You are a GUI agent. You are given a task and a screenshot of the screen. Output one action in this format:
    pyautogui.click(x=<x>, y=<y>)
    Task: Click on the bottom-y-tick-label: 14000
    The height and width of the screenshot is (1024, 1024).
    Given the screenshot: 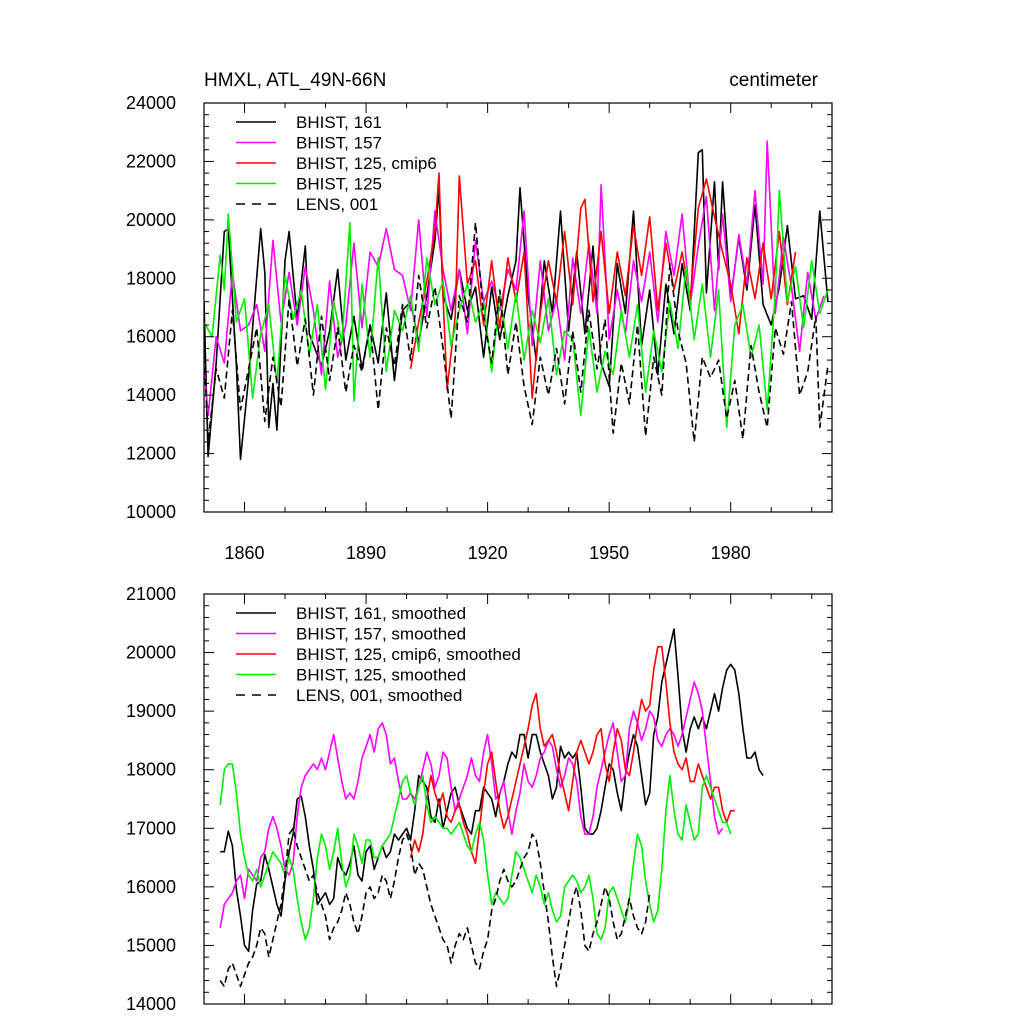 What is the action you would take?
    pyautogui.click(x=151, y=1004)
    